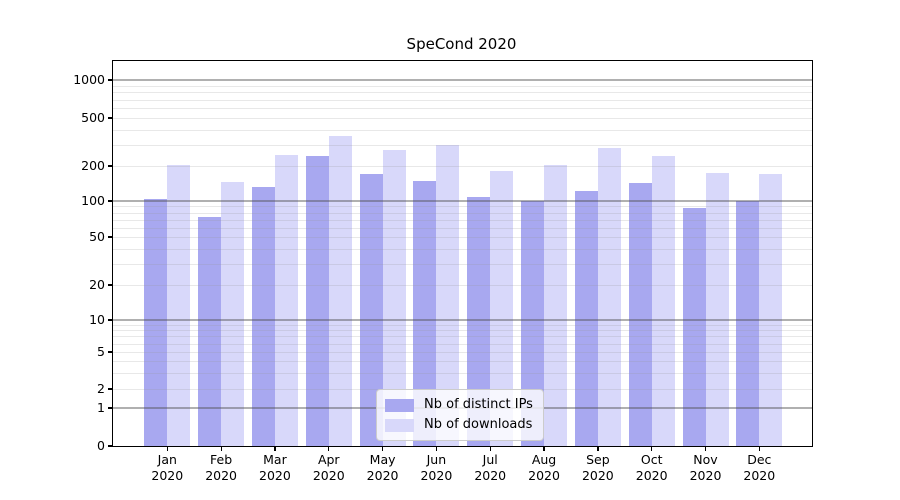 The width and height of the screenshot is (900, 500). What do you see at coordinates (101, 351) in the screenshot?
I see `y-tick-label: 5` at bounding box center [101, 351].